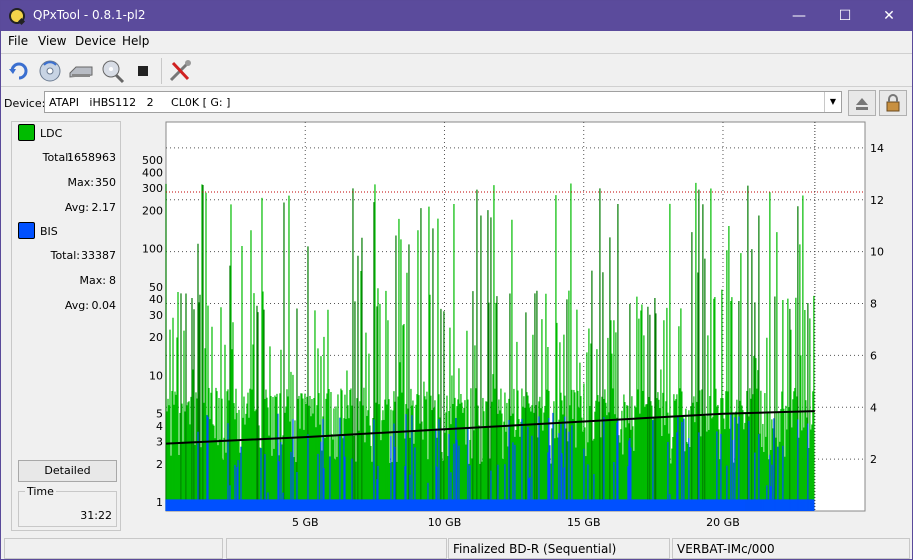  Describe the element at coordinates (490, 427) in the screenshot. I see `speed-line` at that location.